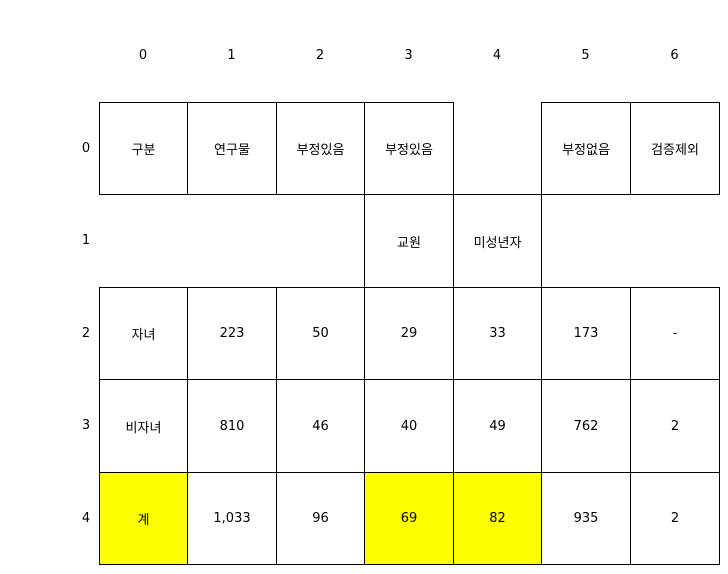  What do you see at coordinates (497, 333) in the screenshot?
I see `table-cell-r2-c4: 33` at bounding box center [497, 333].